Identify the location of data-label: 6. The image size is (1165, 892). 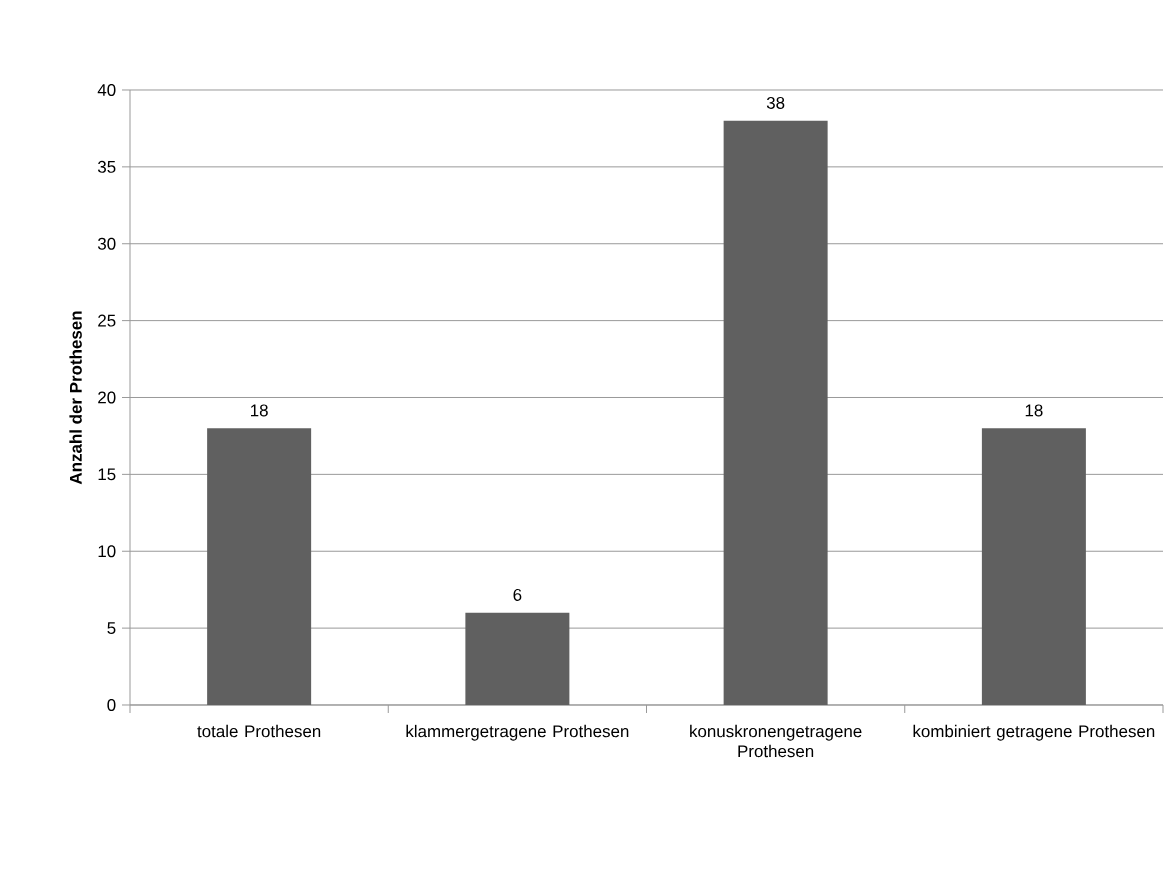
(517, 594).